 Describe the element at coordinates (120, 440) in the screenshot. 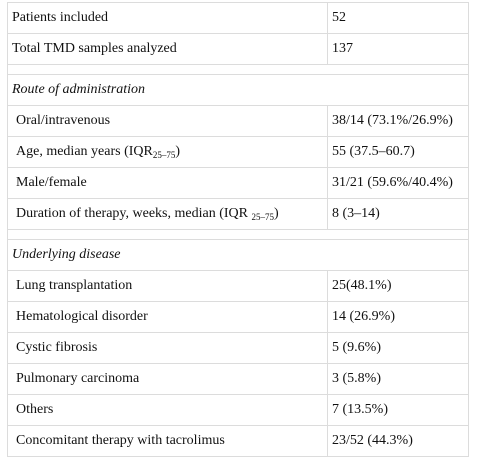

I see `label: Concomitant therapy with tacrolimus` at that location.